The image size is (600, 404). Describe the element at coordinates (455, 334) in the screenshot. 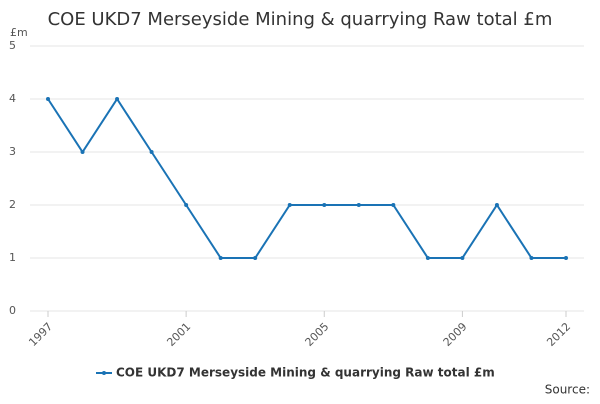

I see `x-tick-label: 2009` at that location.